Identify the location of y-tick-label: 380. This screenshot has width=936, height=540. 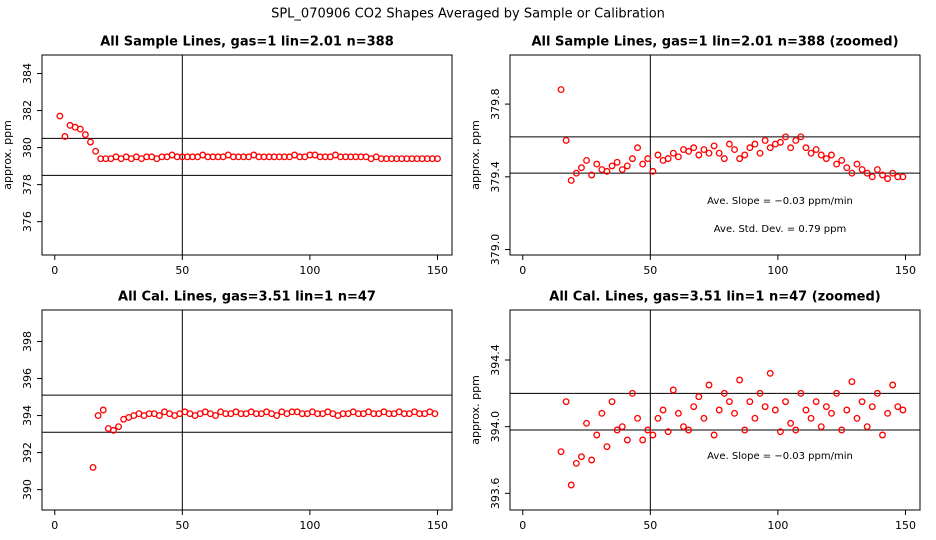
(27, 147).